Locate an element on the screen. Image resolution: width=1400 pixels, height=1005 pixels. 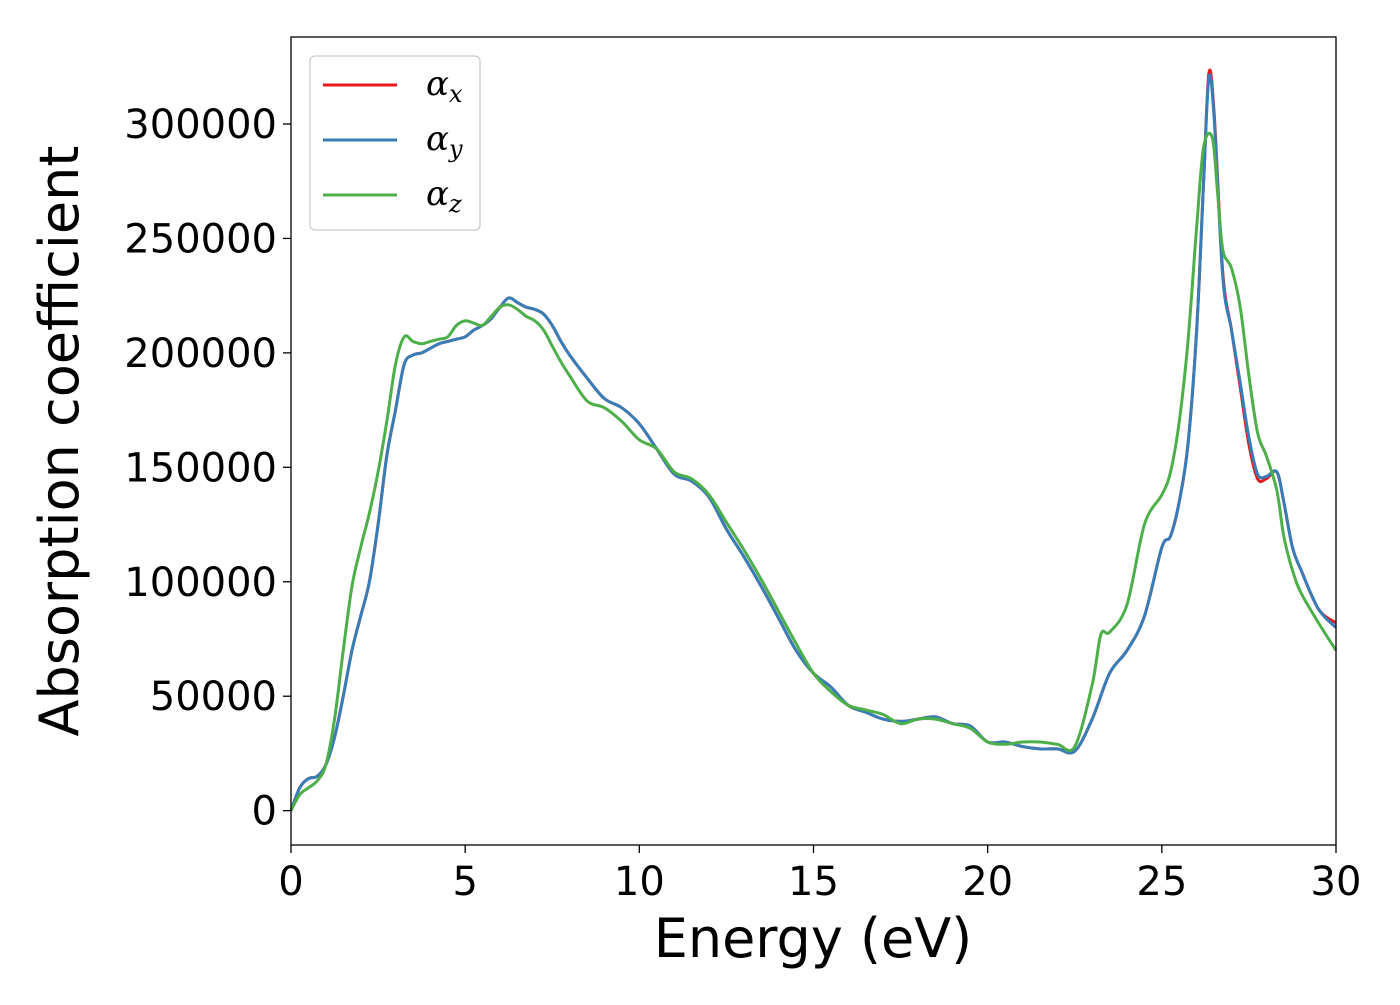
legend-label: αx is located at coordinates (444, 86).